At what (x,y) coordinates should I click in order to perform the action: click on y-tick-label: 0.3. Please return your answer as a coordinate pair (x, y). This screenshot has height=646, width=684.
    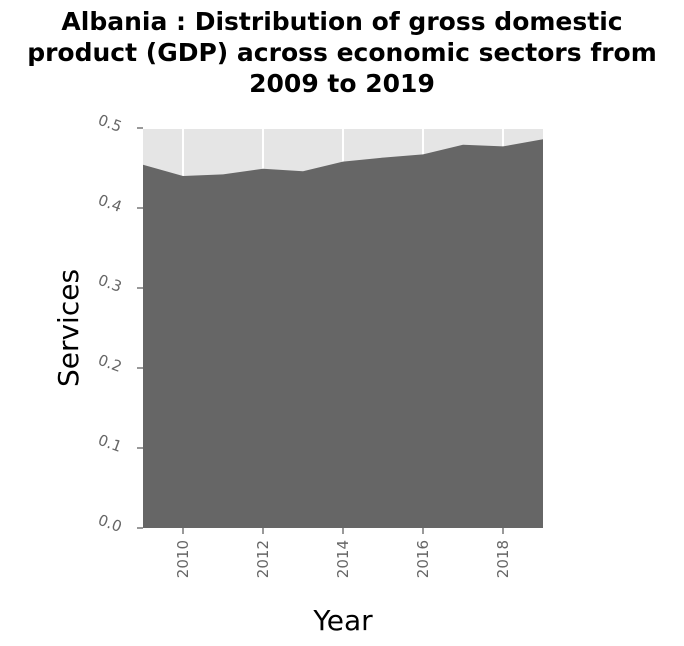
    Looking at the image, I should click on (110, 283).